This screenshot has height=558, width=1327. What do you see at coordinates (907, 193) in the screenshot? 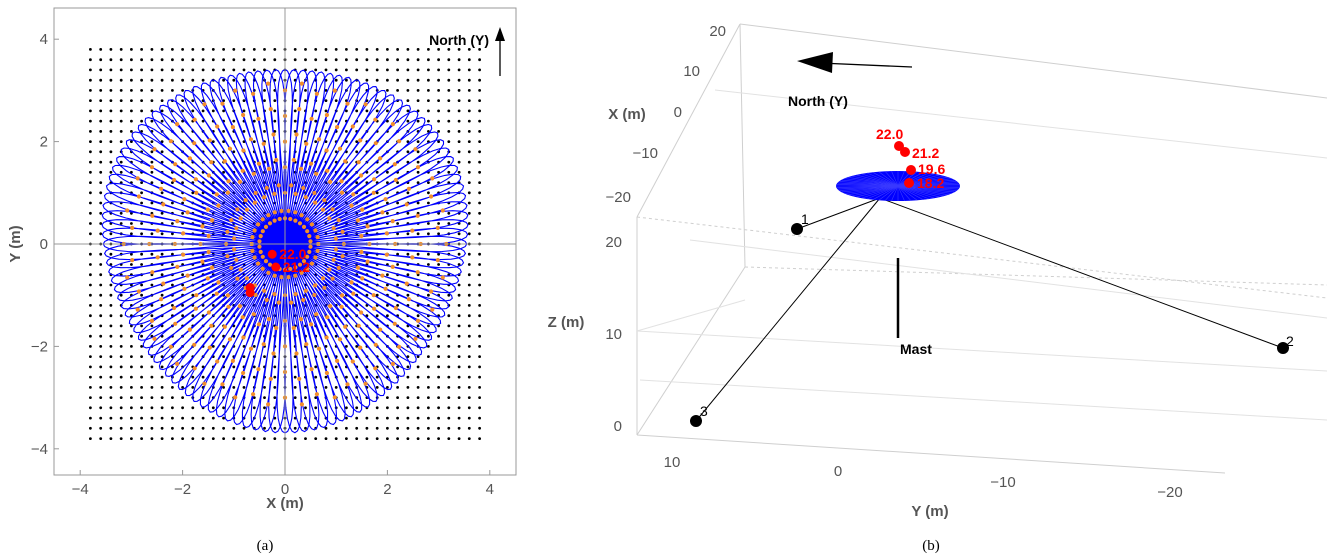
I see `disc-ray` at bounding box center [907, 193].